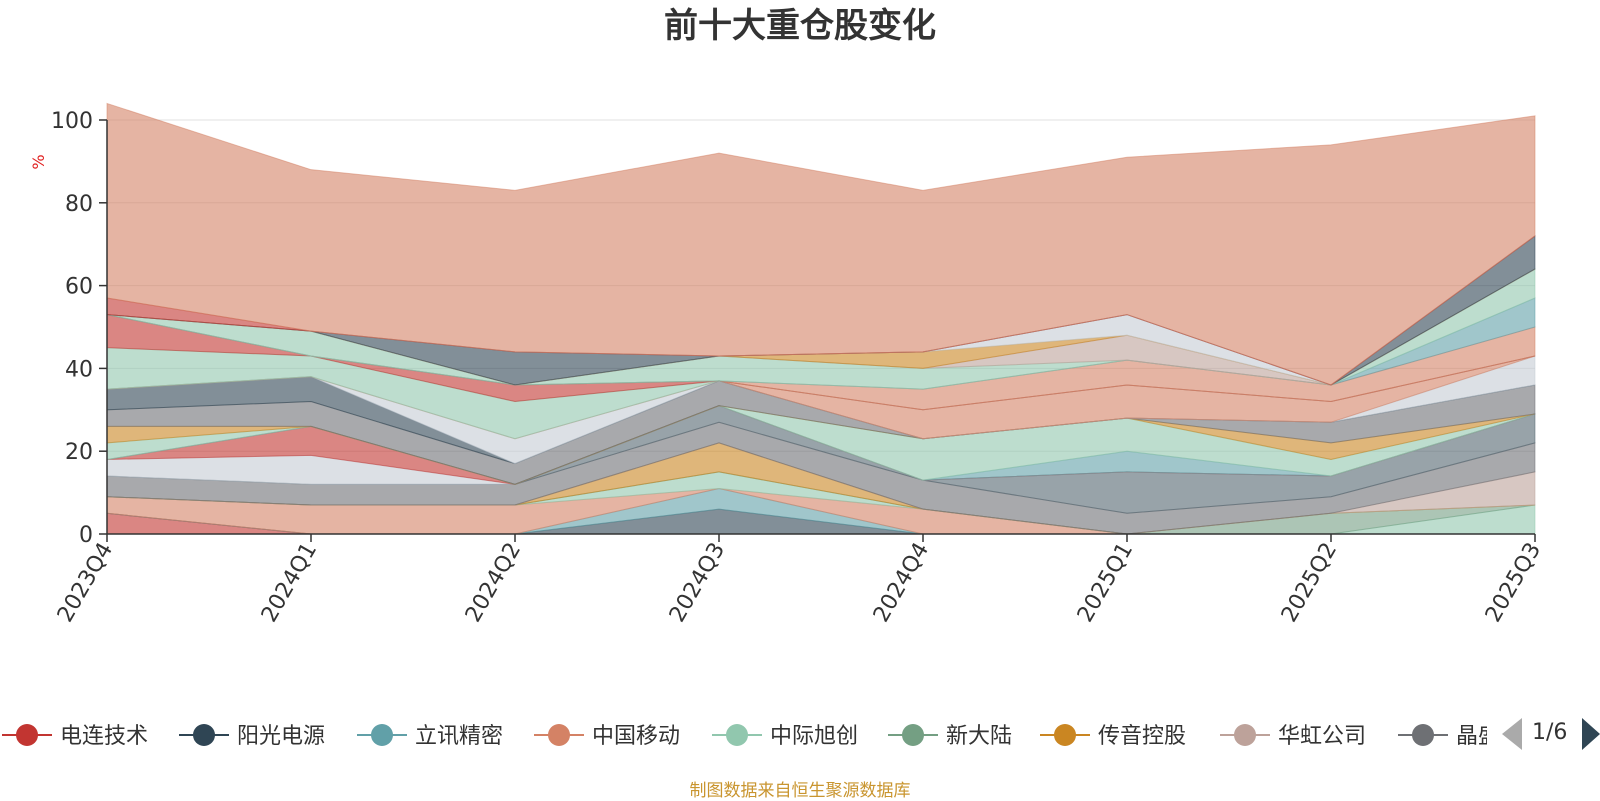  I want to click on legend: 电连技术 阳光电源 立讯精密 中国移动 中际旭创 新大陆 传音控股 华虹公司 晶盛机电, so click(773, 736).